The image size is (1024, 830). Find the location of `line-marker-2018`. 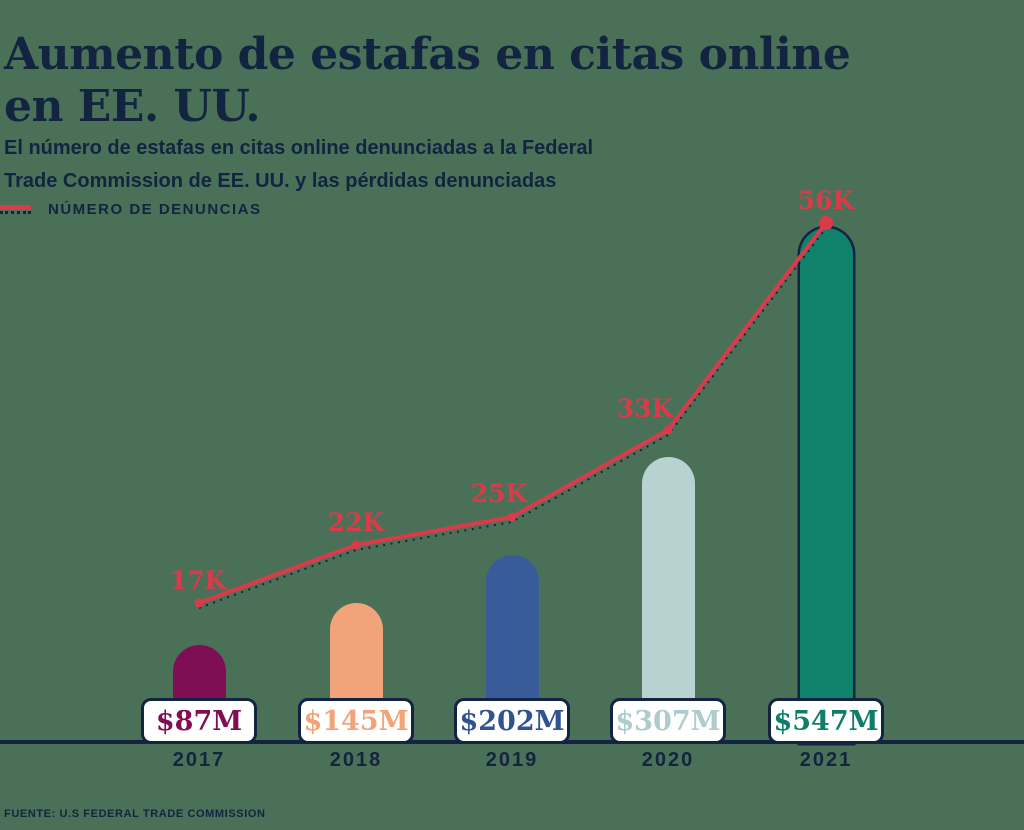

line-marker-2018 is located at coordinates (356, 545).